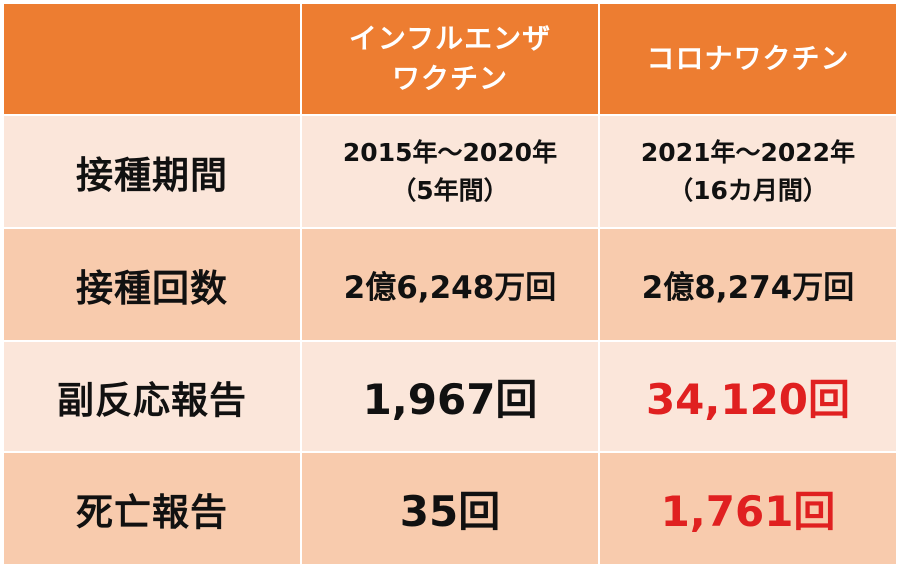 The width and height of the screenshot is (900, 568). What do you see at coordinates (449, 170) in the screenshot?
I see `period-influenza-cell: 2015年〜2020年 （5年間）` at bounding box center [449, 170].